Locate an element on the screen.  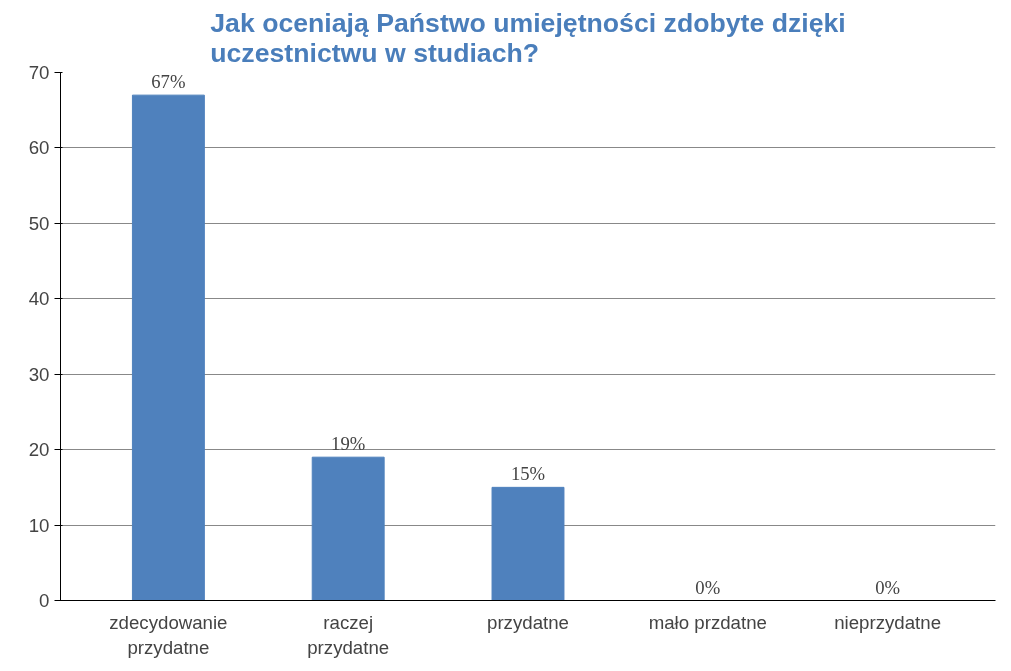
x-tick-label: zdecydowanie przydatne is located at coordinates (168, 634).